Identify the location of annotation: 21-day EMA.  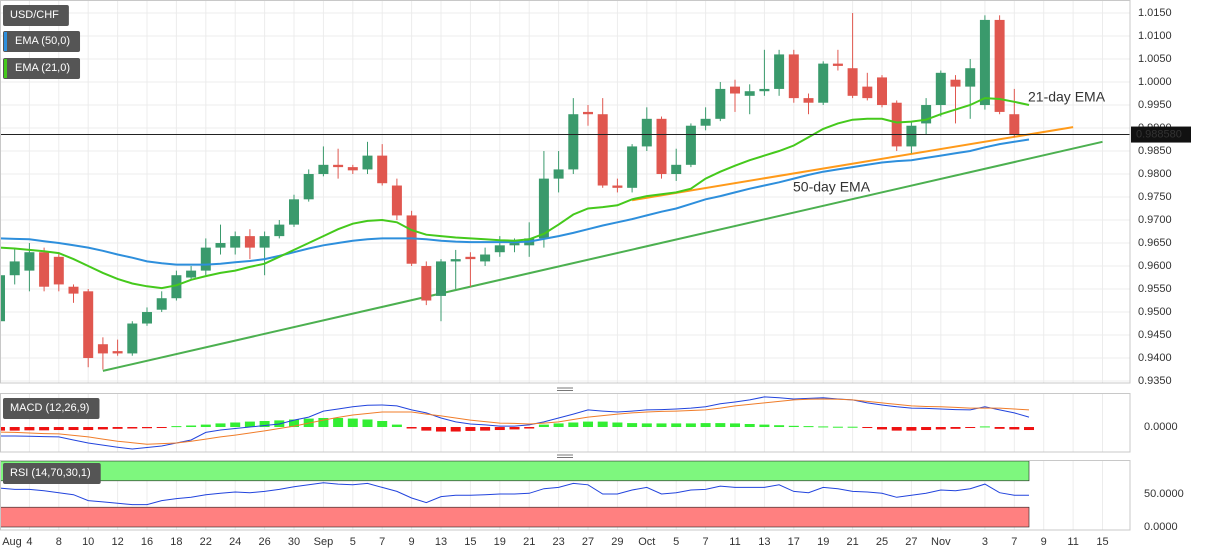
(1067, 97).